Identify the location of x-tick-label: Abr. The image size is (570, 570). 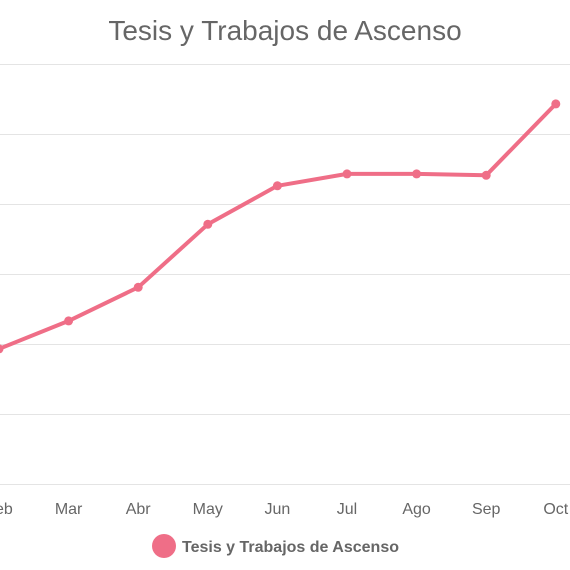
(139, 509).